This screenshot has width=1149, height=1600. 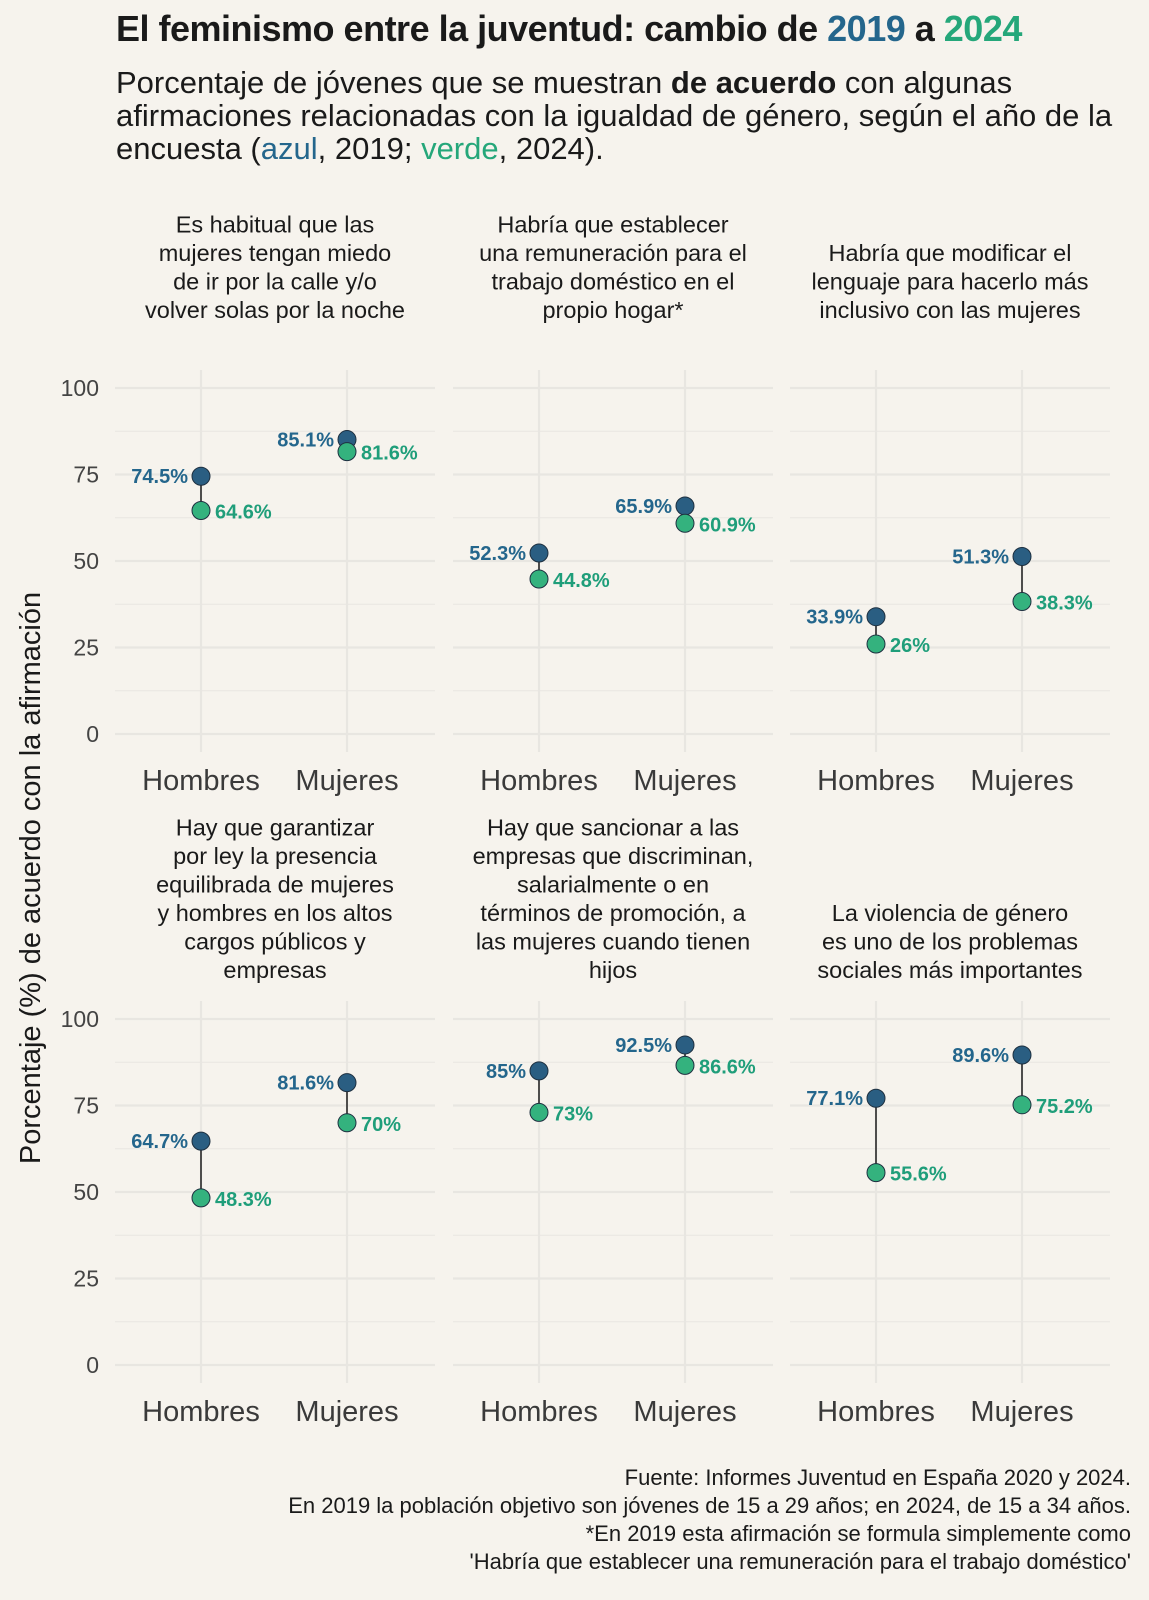 I want to click on panel-title-line: empresas que discriminan,, so click(x=613, y=856).